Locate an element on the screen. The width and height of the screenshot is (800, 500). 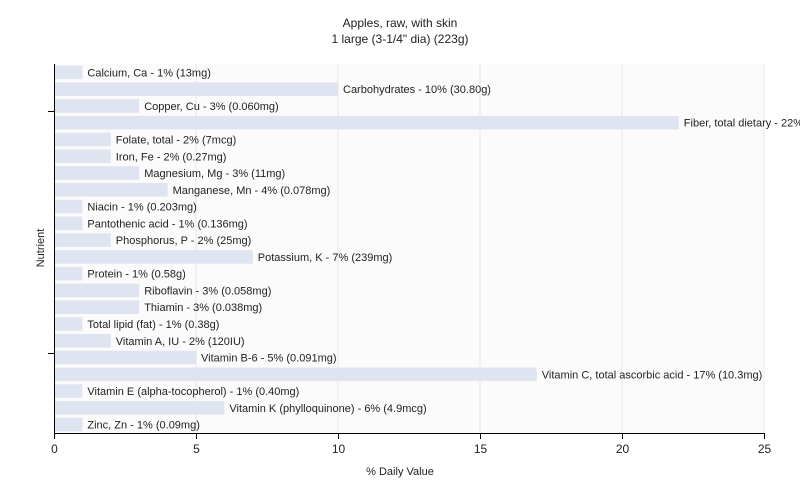
y-axis-label: Nutrient is located at coordinates (41, 248).